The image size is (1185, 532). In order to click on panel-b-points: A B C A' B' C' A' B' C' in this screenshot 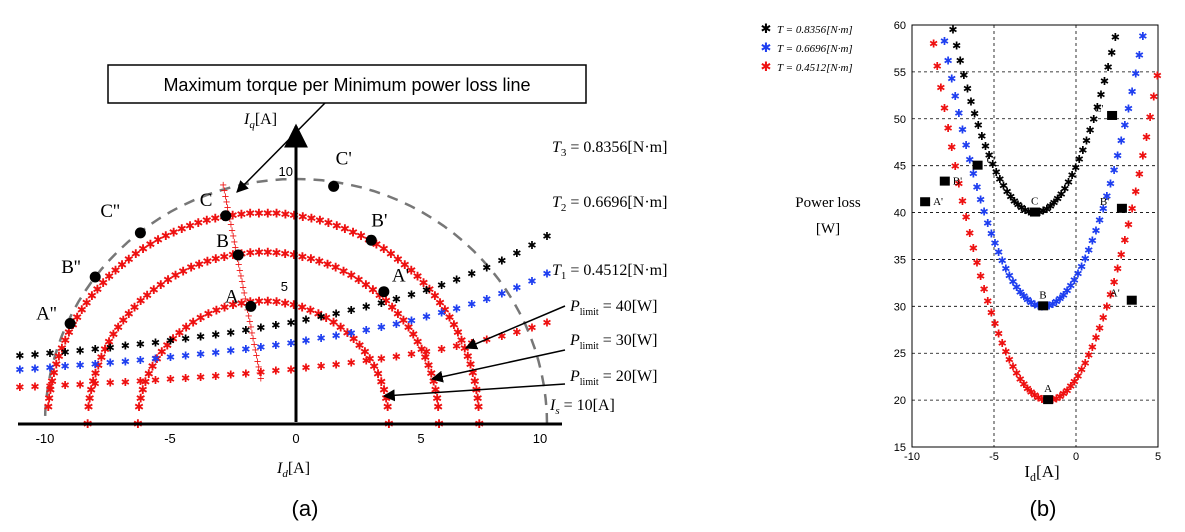, I will do `click(1028, 254)`.